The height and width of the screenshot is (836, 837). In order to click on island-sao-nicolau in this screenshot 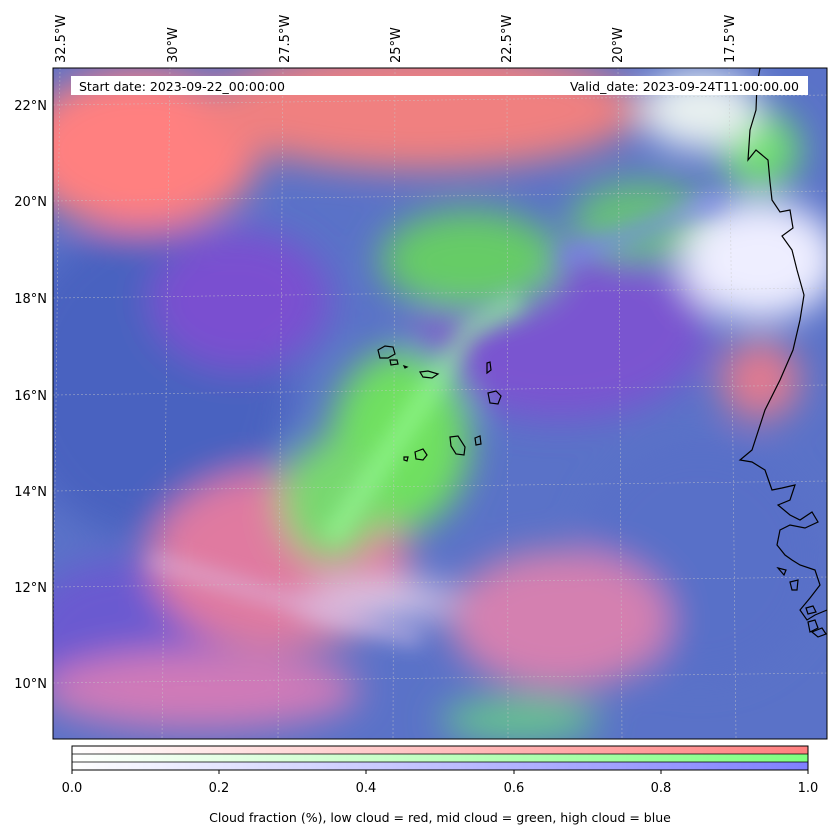, I will do `click(429, 374)`.